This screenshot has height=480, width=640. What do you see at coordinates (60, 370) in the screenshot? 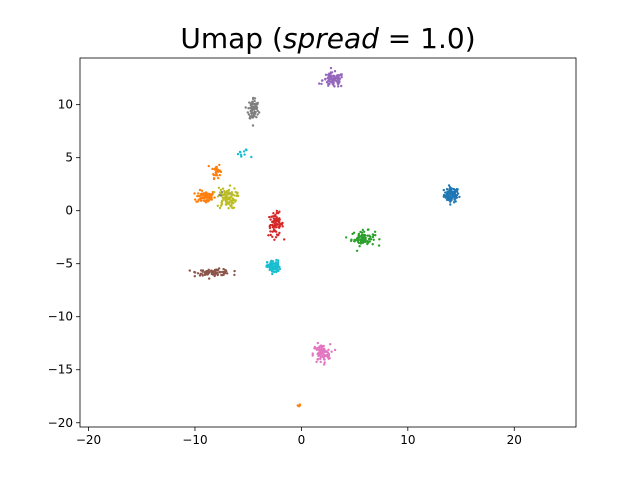
I see `y-tick-label: −15` at bounding box center [60, 370].